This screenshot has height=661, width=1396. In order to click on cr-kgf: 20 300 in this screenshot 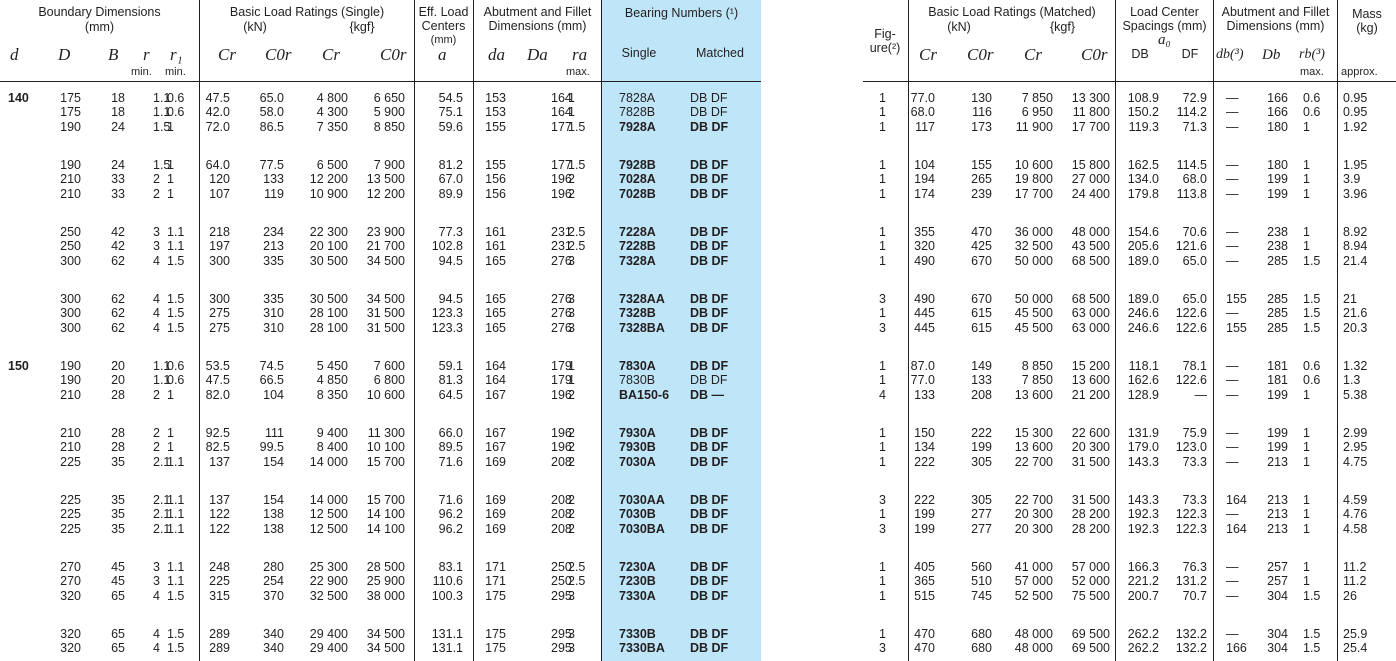, I will do `click(1033, 528)`.